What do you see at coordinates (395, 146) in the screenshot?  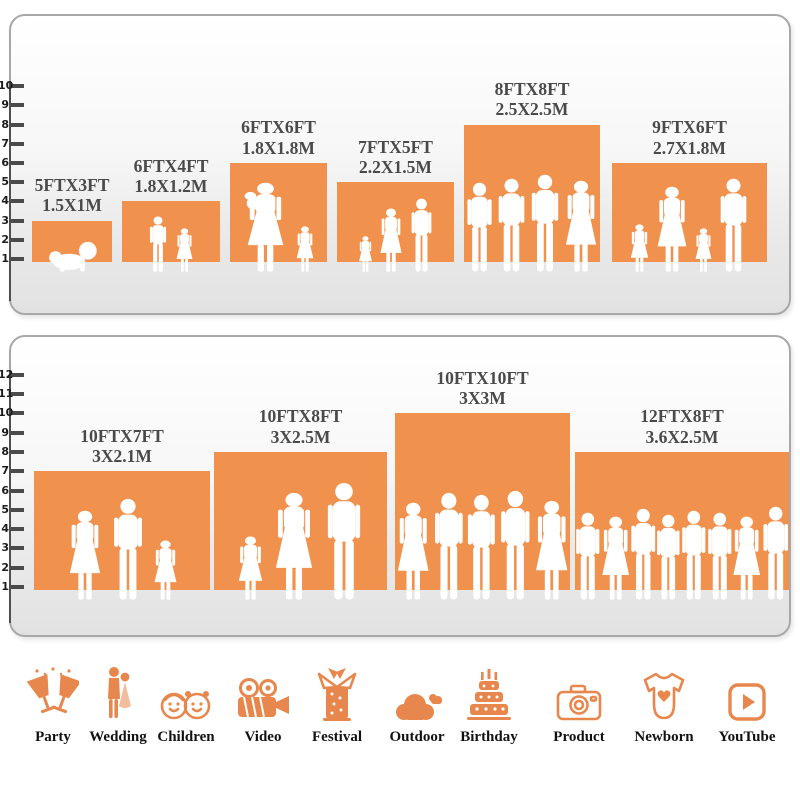 I see `size-ft: 7FTX5FT` at bounding box center [395, 146].